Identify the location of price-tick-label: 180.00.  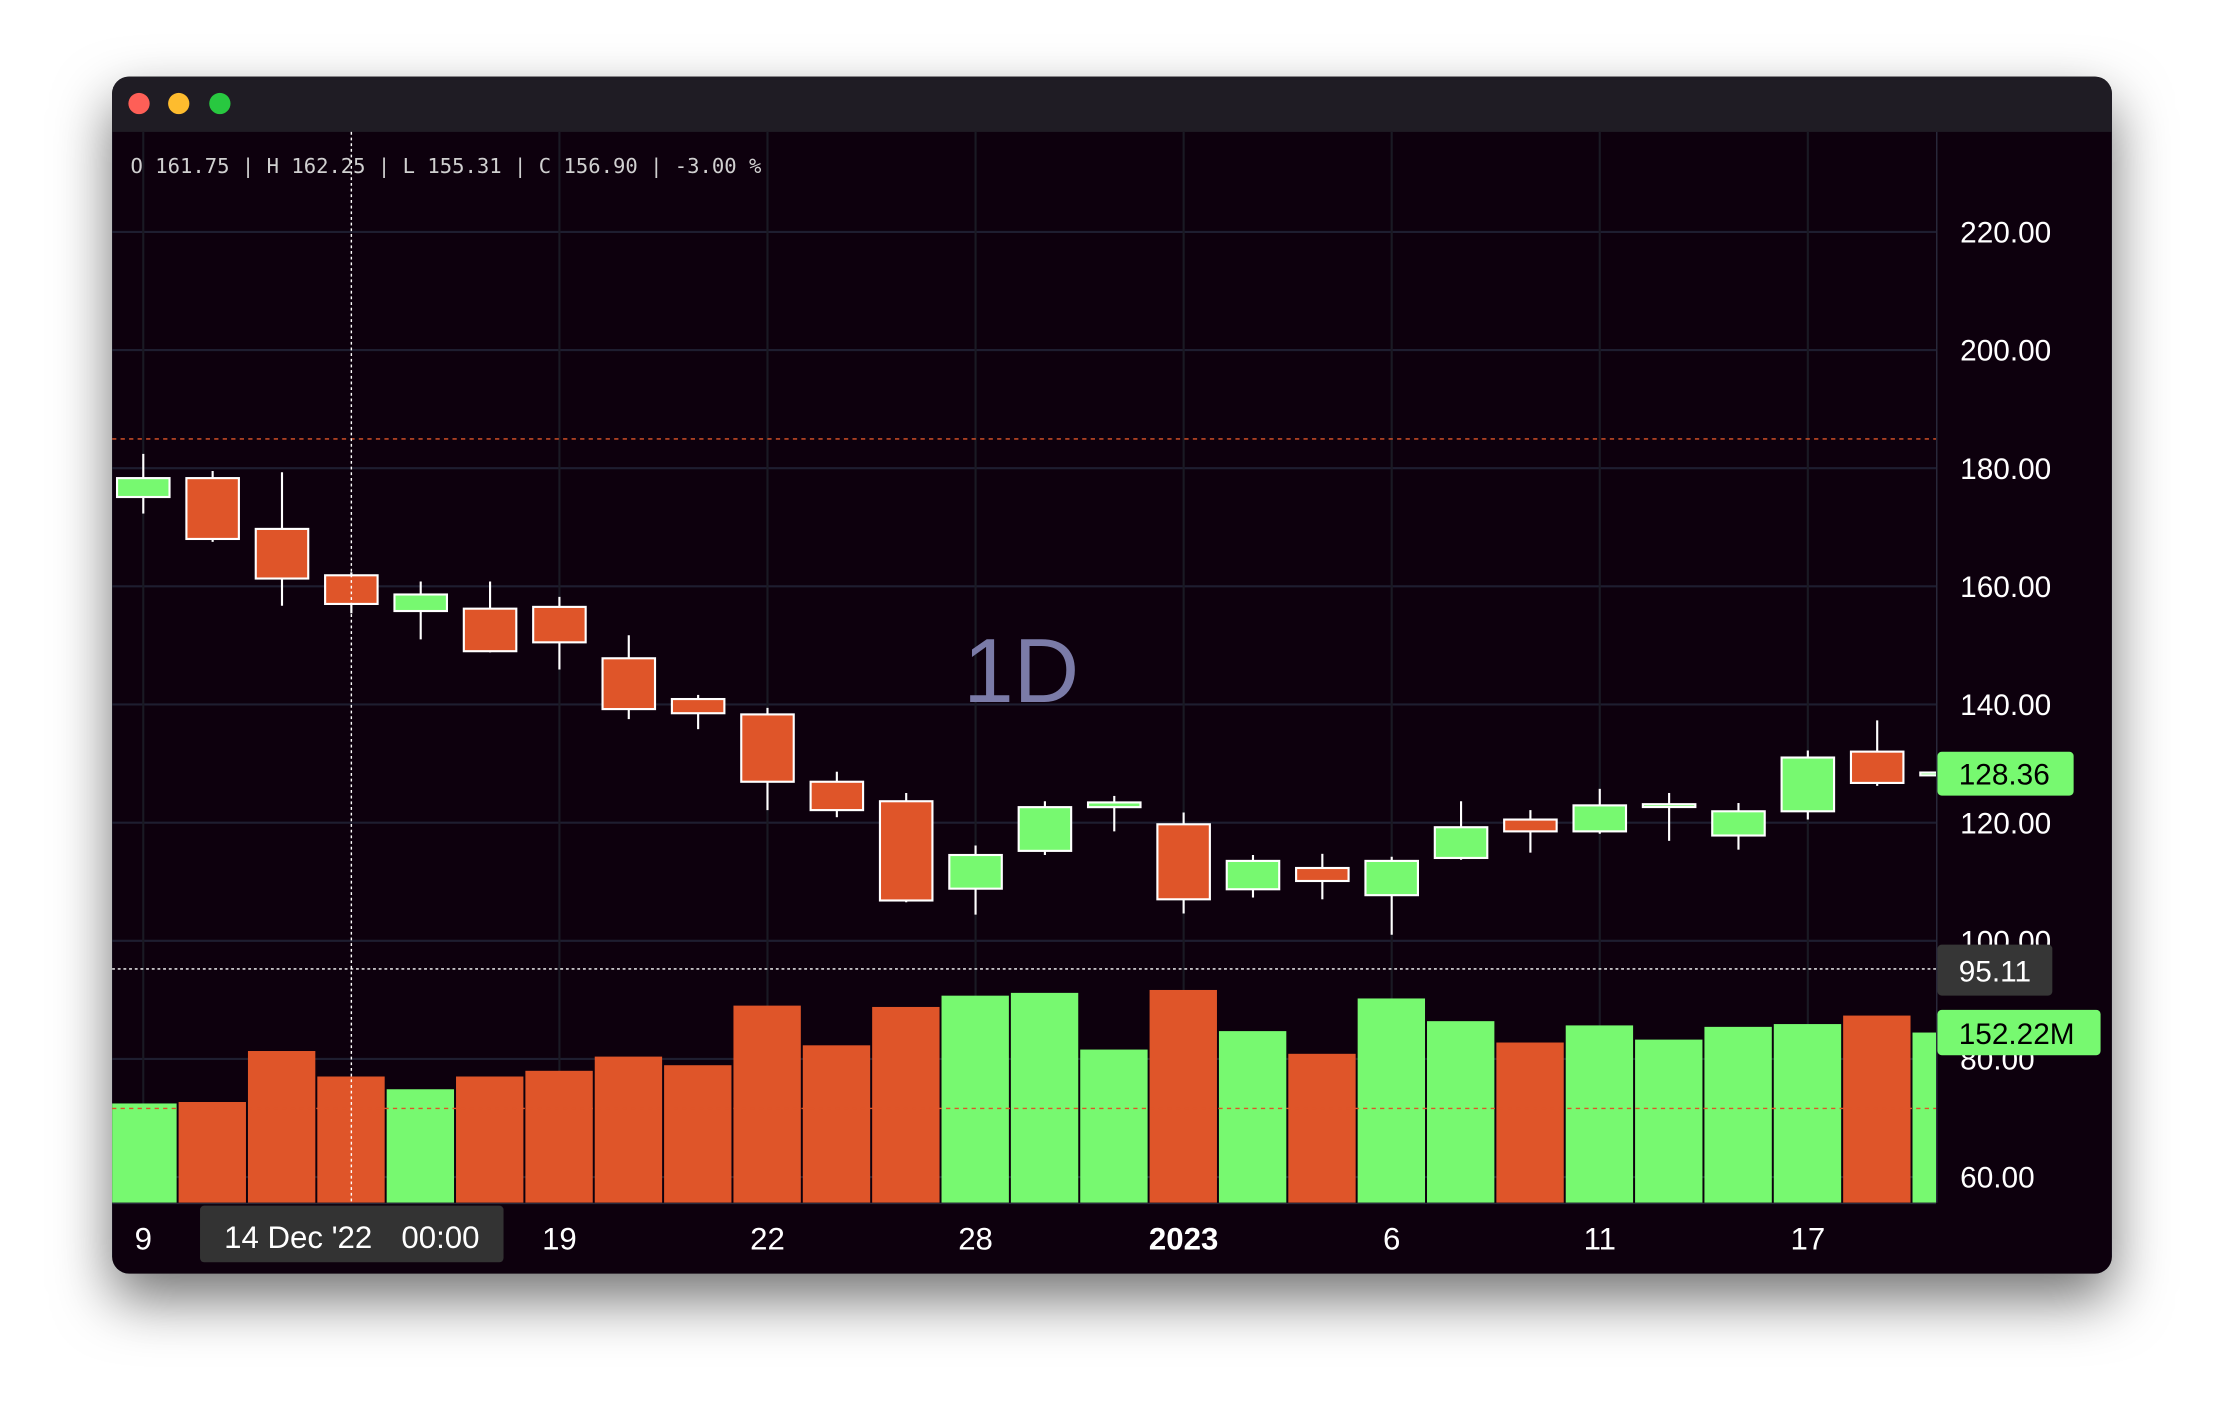
(2005, 469).